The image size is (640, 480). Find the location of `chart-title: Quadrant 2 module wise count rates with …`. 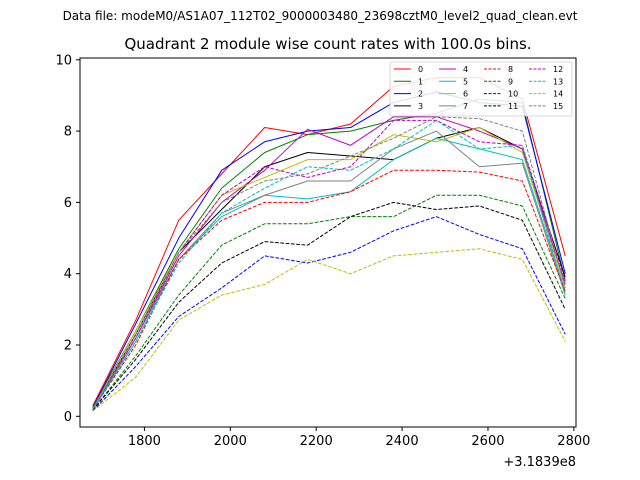

chart-title: Quadrant 2 module wise count rates with … is located at coordinates (327, 44).